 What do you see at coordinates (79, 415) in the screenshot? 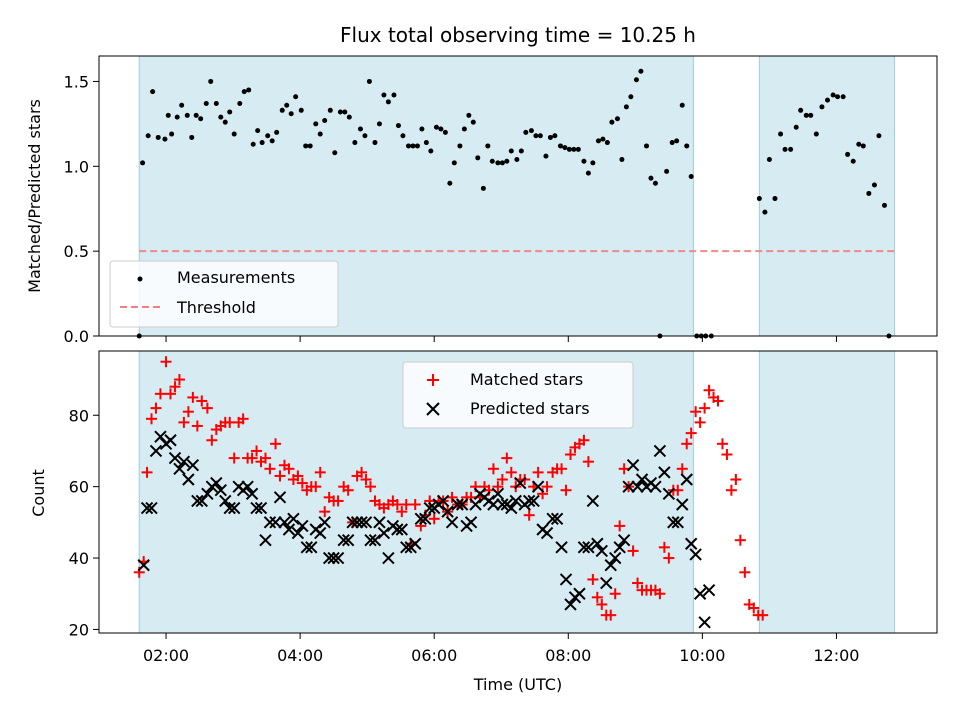
I see `y-tick-label: 80` at bounding box center [79, 415].